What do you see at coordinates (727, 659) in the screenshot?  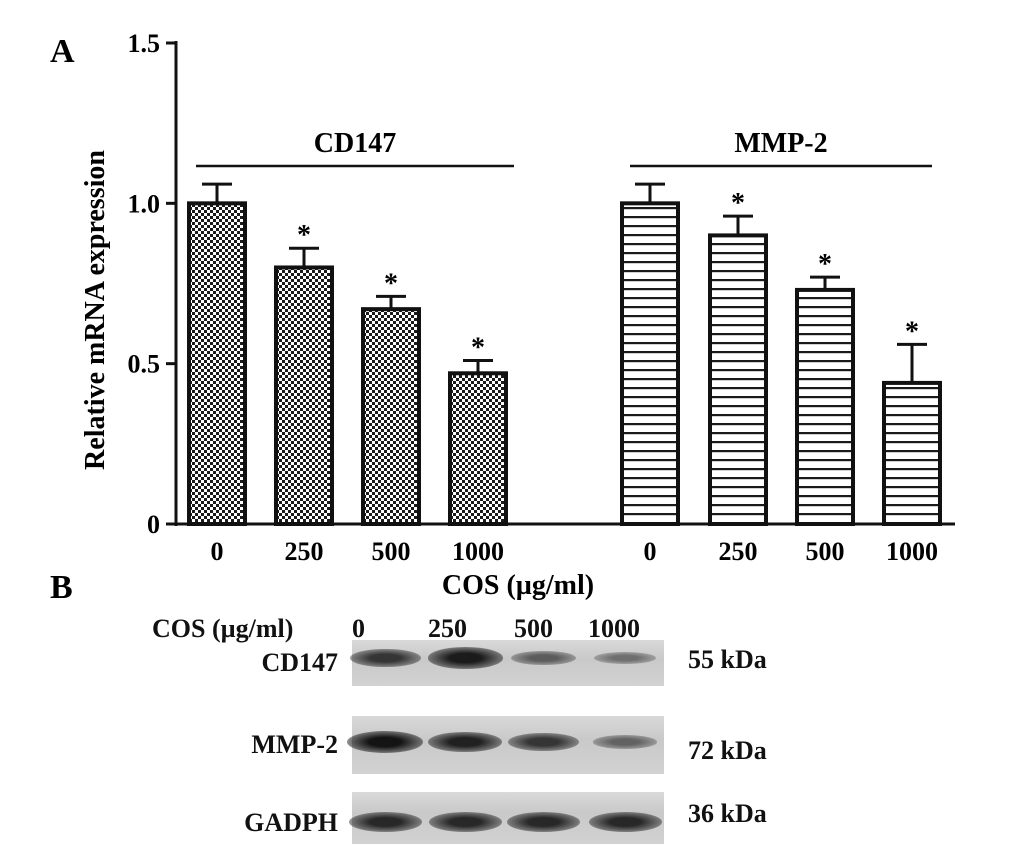 I see `band-size-label: 55 kDa` at bounding box center [727, 659].